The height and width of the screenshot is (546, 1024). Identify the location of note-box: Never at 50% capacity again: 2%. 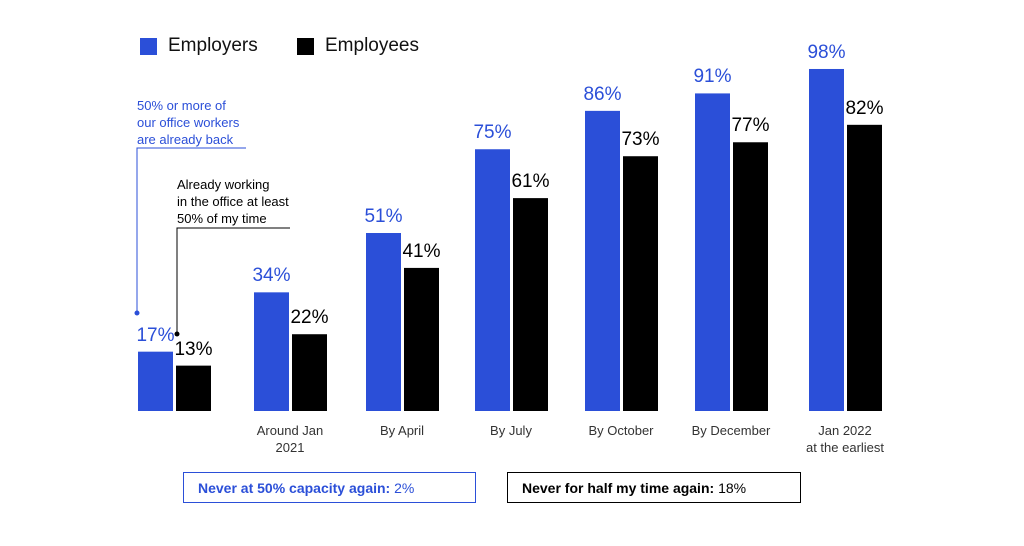
(329, 487).